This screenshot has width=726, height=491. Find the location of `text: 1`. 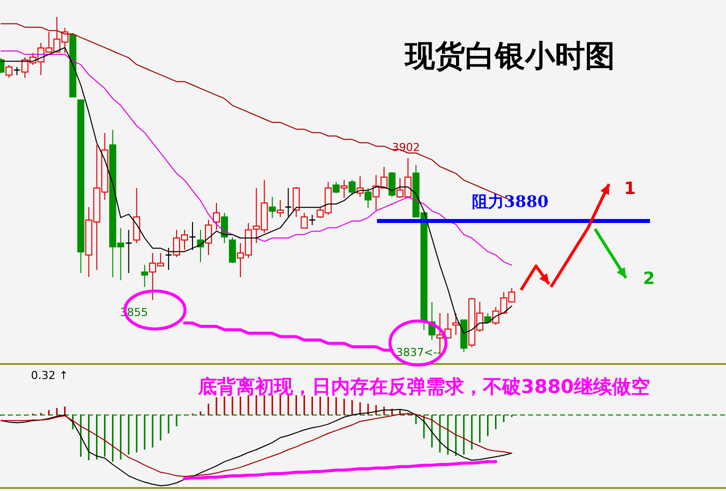

text: 1 is located at coordinates (630, 189).